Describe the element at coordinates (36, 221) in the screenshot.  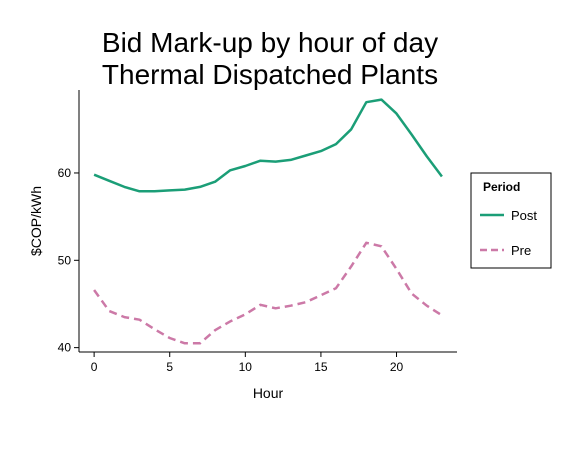
I see `y-axis-label: $COP/kWh` at that location.